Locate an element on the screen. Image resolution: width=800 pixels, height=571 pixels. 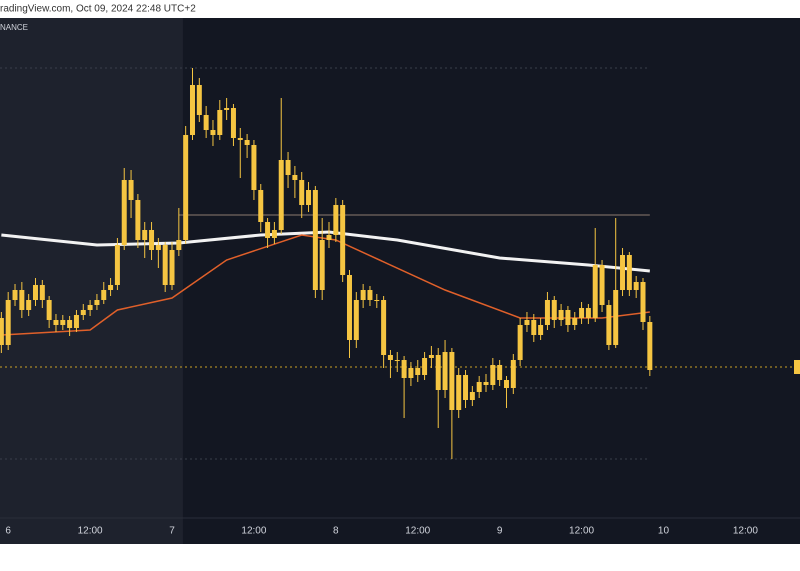
x-tick-label: 9 is located at coordinates (500, 531).